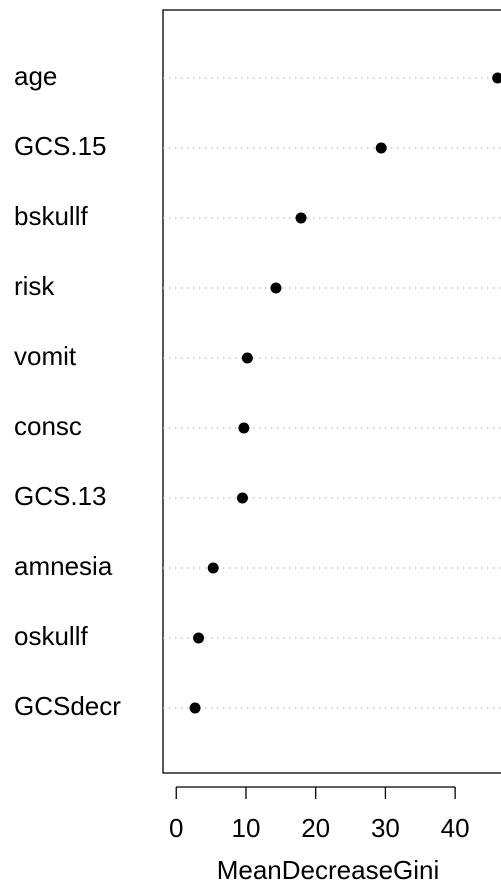 Image resolution: width=501 pixels, height=895 pixels. I want to click on y-tick-label: consc, so click(48, 426).